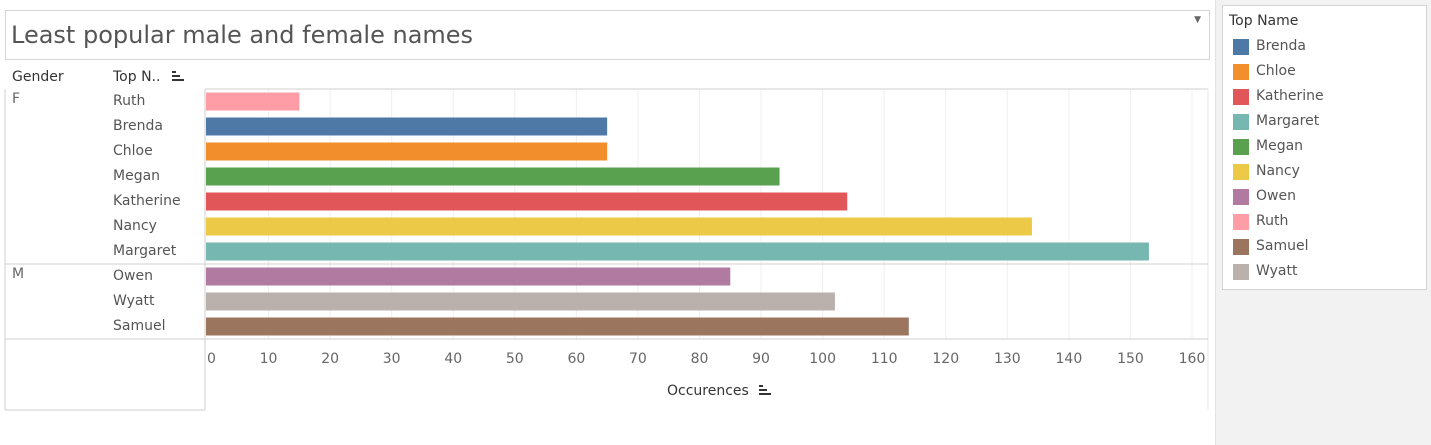 This screenshot has width=1431, height=445. Describe the element at coordinates (269, 359) in the screenshot. I see `x-tick-label: 10` at that location.